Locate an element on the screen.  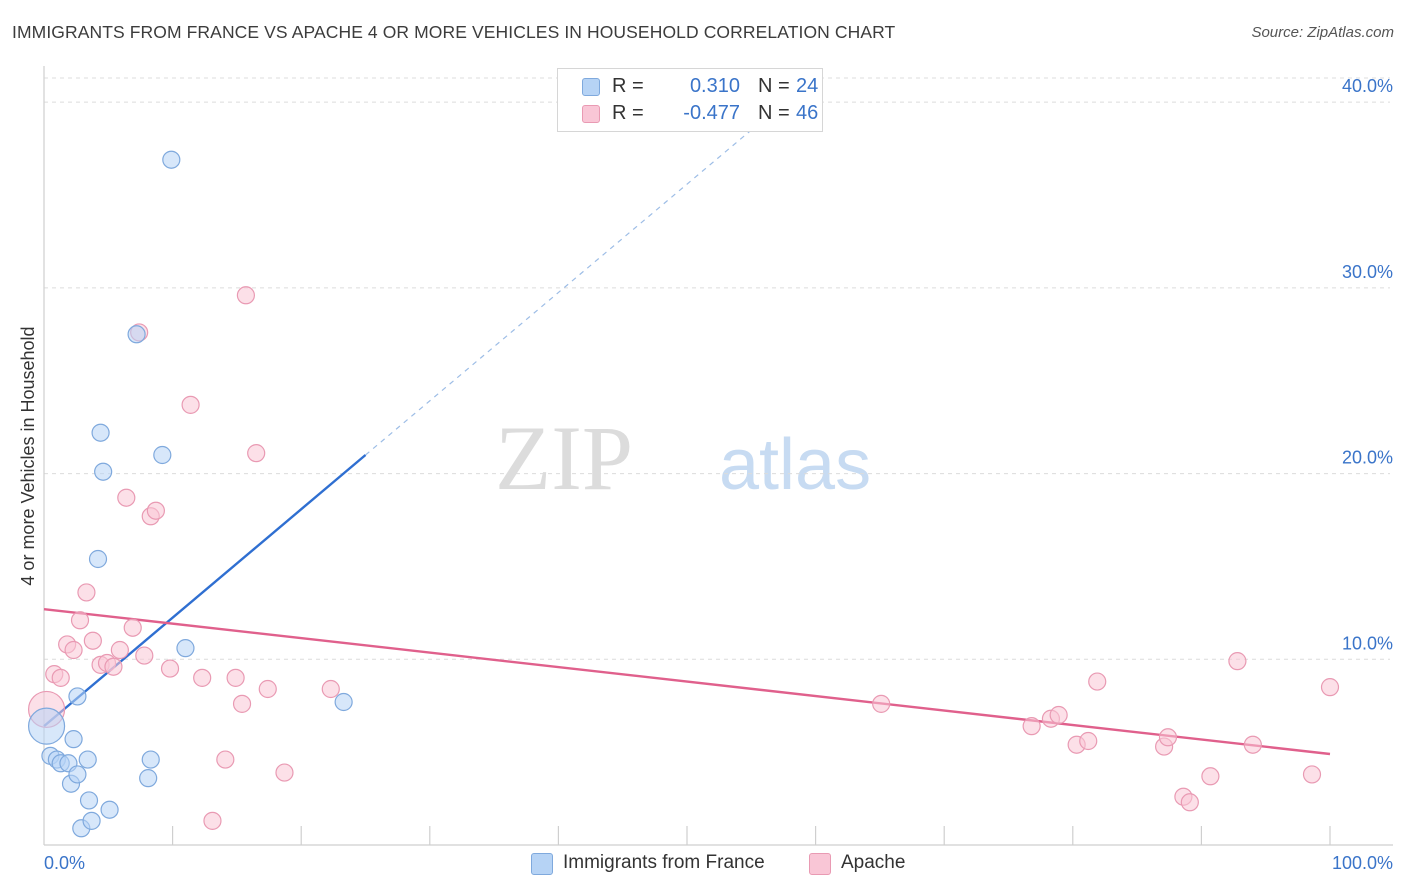
legend-label-apache: Apache is located at coordinates (873, 862).